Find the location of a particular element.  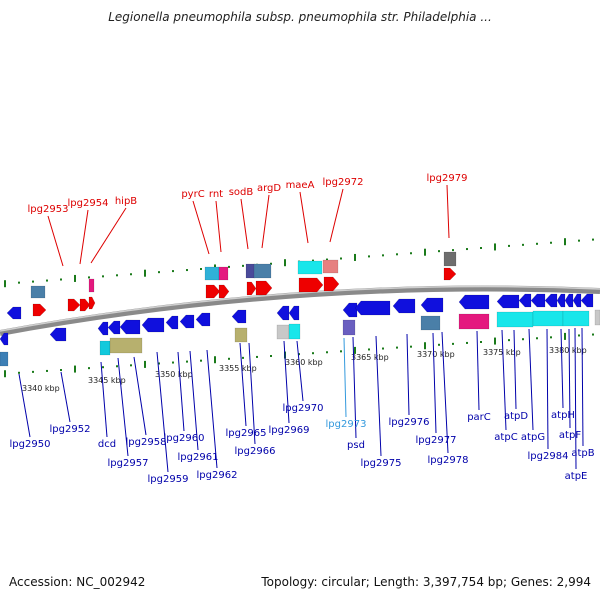

gene-label-lpg2966: lpg2966 is located at coordinates (255, 451).